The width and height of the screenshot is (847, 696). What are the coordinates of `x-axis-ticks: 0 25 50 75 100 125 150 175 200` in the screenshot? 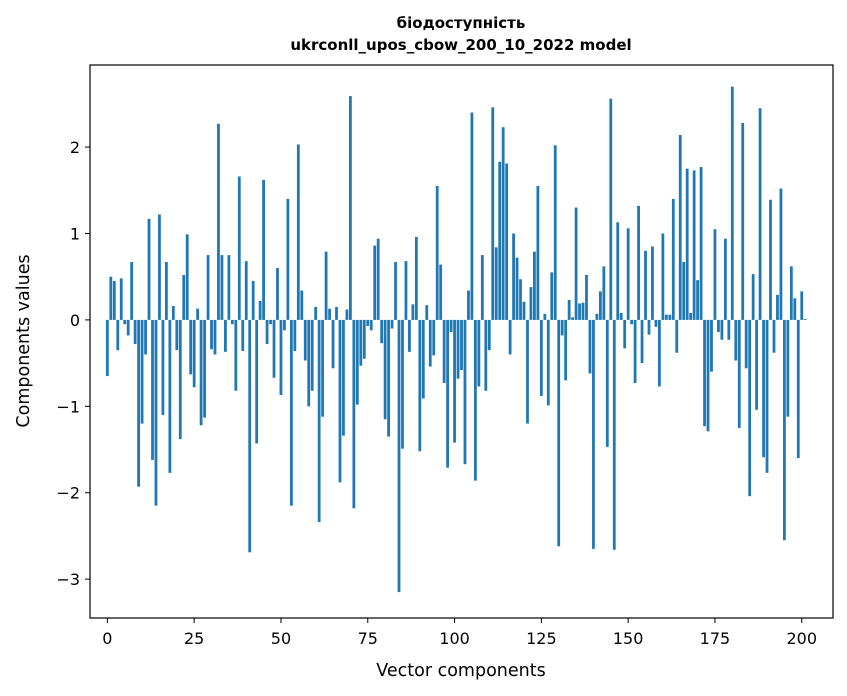 It's located at (459, 633).